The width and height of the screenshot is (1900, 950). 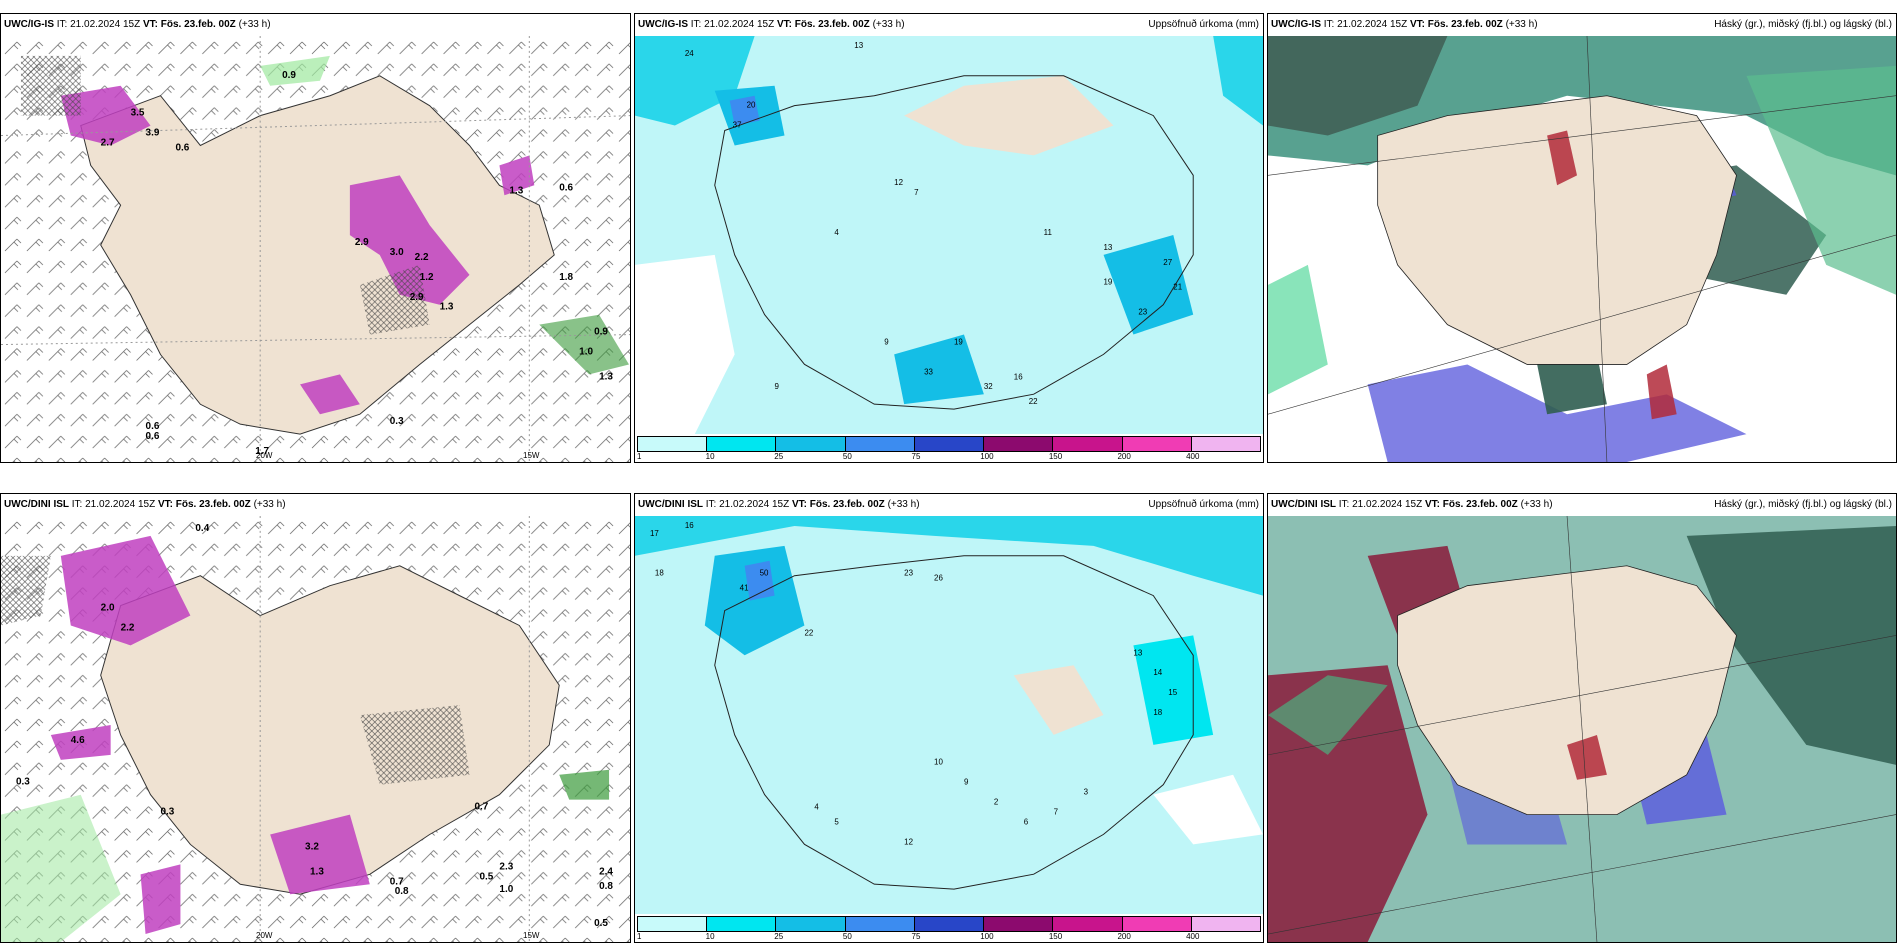 What do you see at coordinates (264, 935) in the screenshot?
I see `lon-label-20w: 20W` at bounding box center [264, 935].